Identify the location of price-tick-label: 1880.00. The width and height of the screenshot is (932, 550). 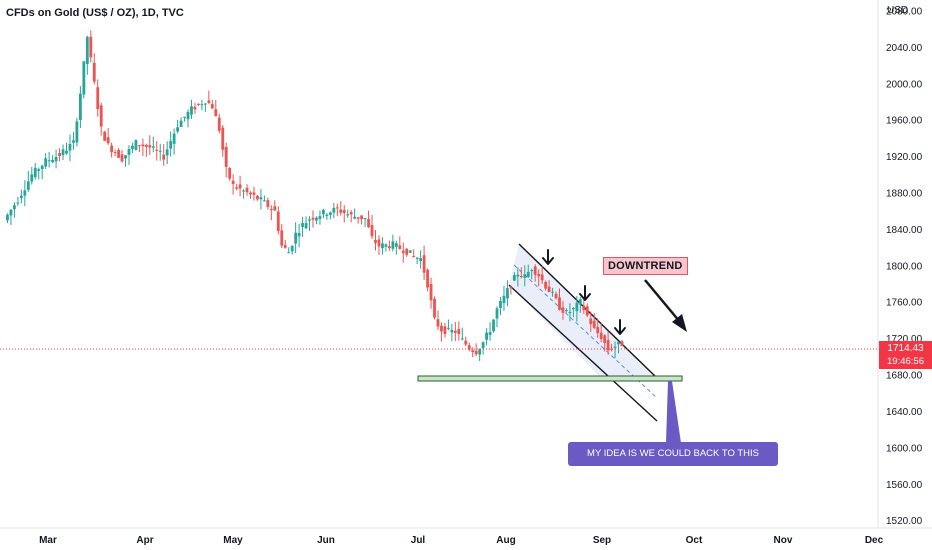
(904, 193).